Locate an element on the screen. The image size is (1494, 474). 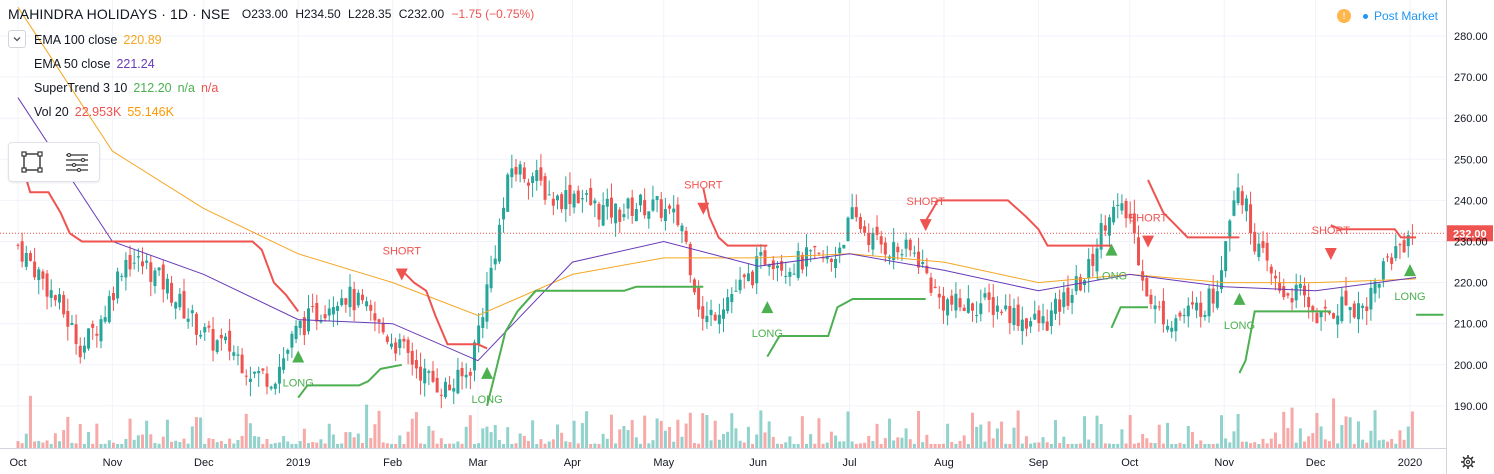
legend-supertrend: SuperTrend 3 10 212.20 n/a n/a is located at coordinates (129, 88).